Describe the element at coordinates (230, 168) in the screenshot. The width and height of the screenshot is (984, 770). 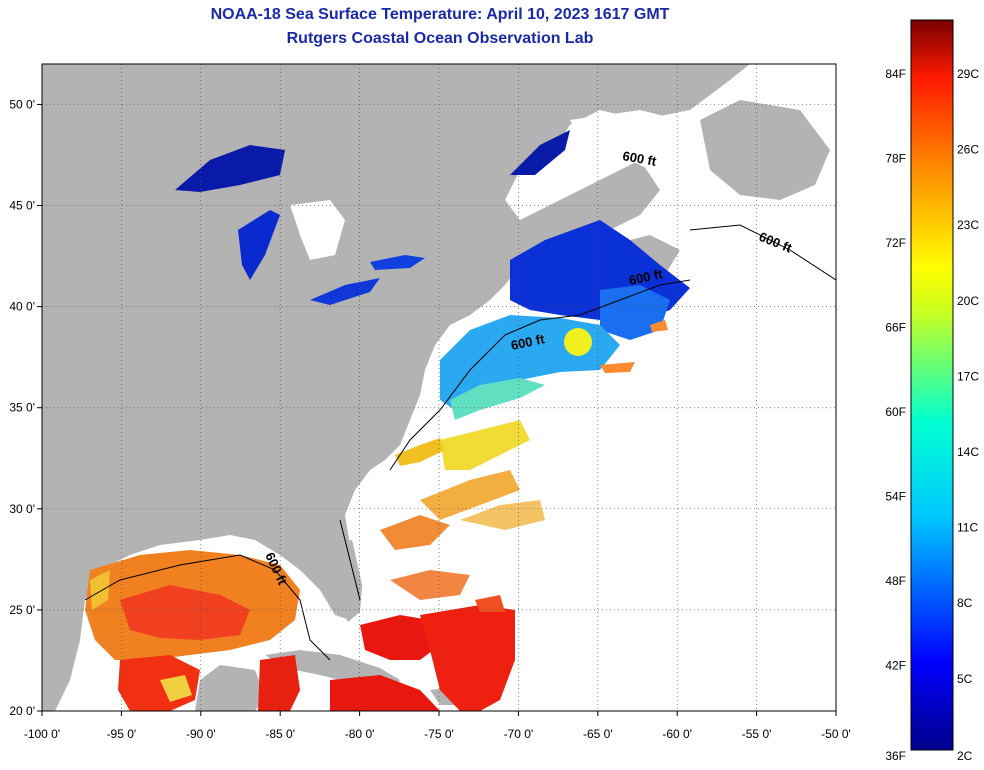
I see `lake-superior` at that location.